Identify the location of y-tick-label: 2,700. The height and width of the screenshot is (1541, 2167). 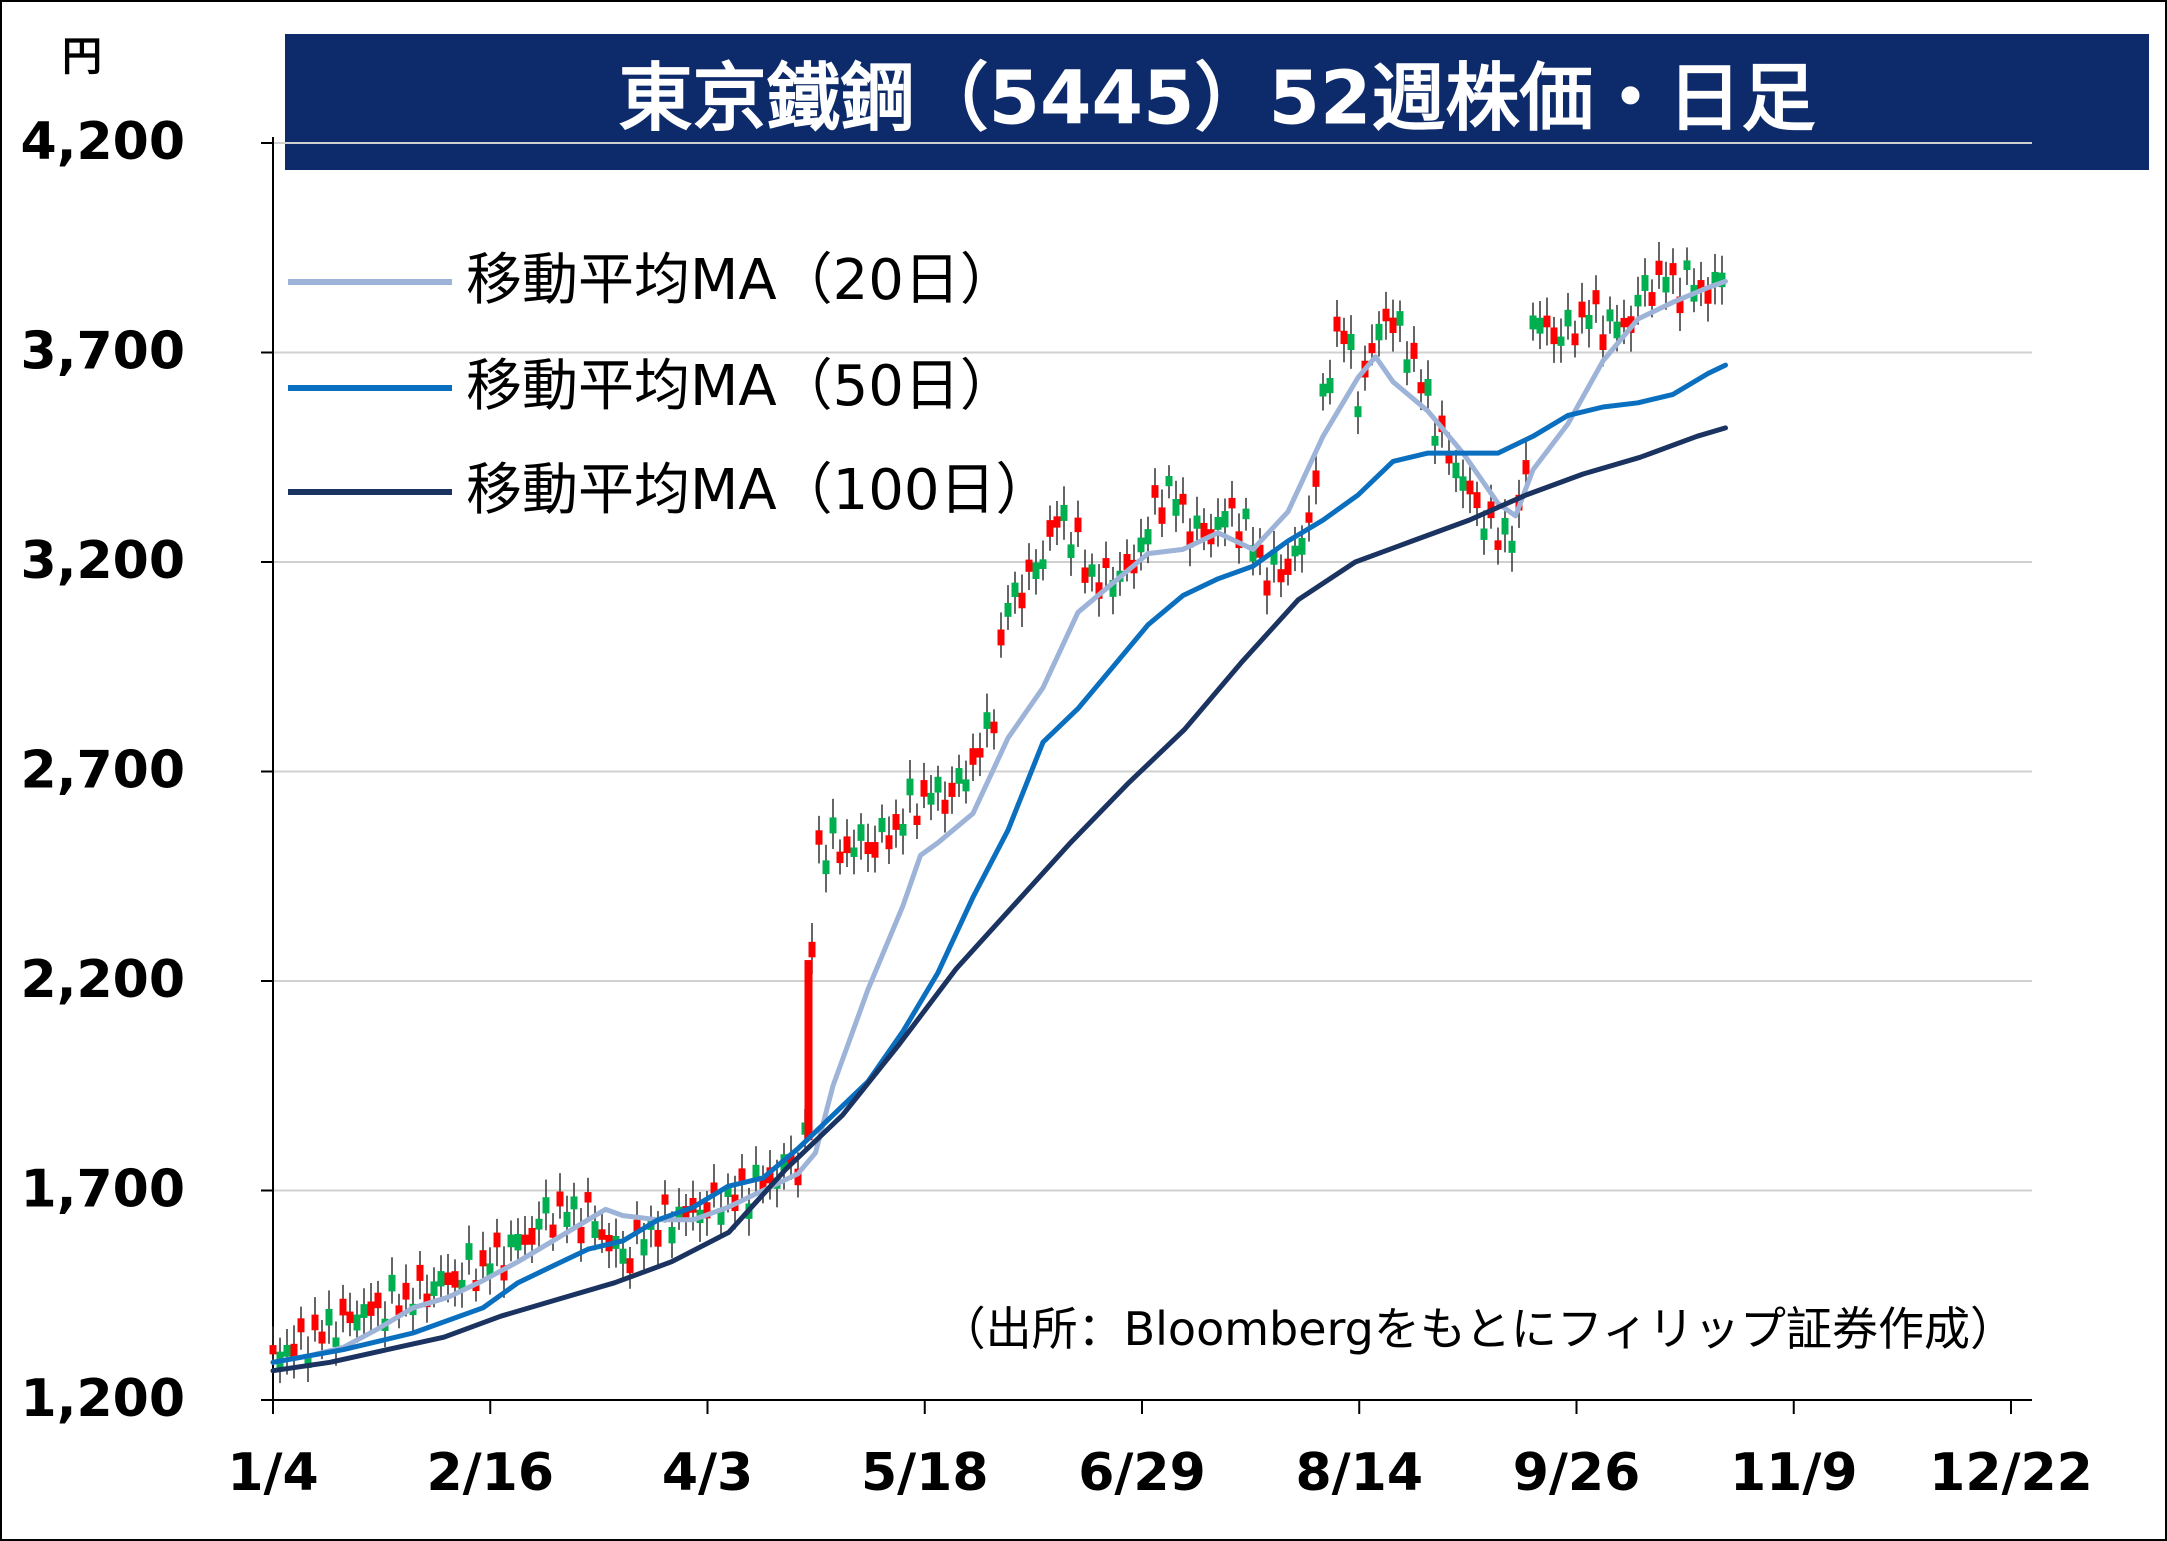
(103, 771).